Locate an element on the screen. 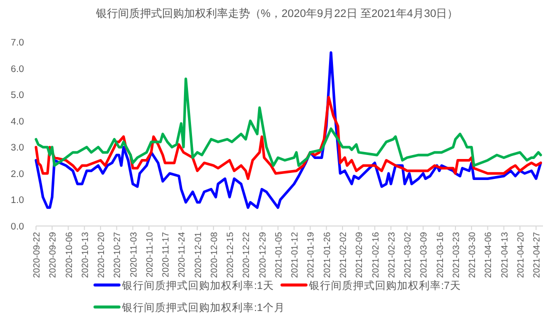  x-tick-label: 2020-12-29 is located at coordinates (262, 255).